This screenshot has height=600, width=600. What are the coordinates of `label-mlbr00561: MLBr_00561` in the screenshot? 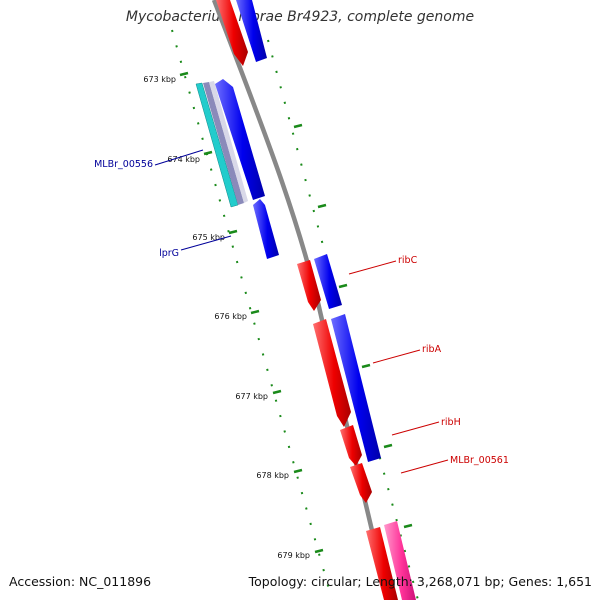 It's located at (454, 464).